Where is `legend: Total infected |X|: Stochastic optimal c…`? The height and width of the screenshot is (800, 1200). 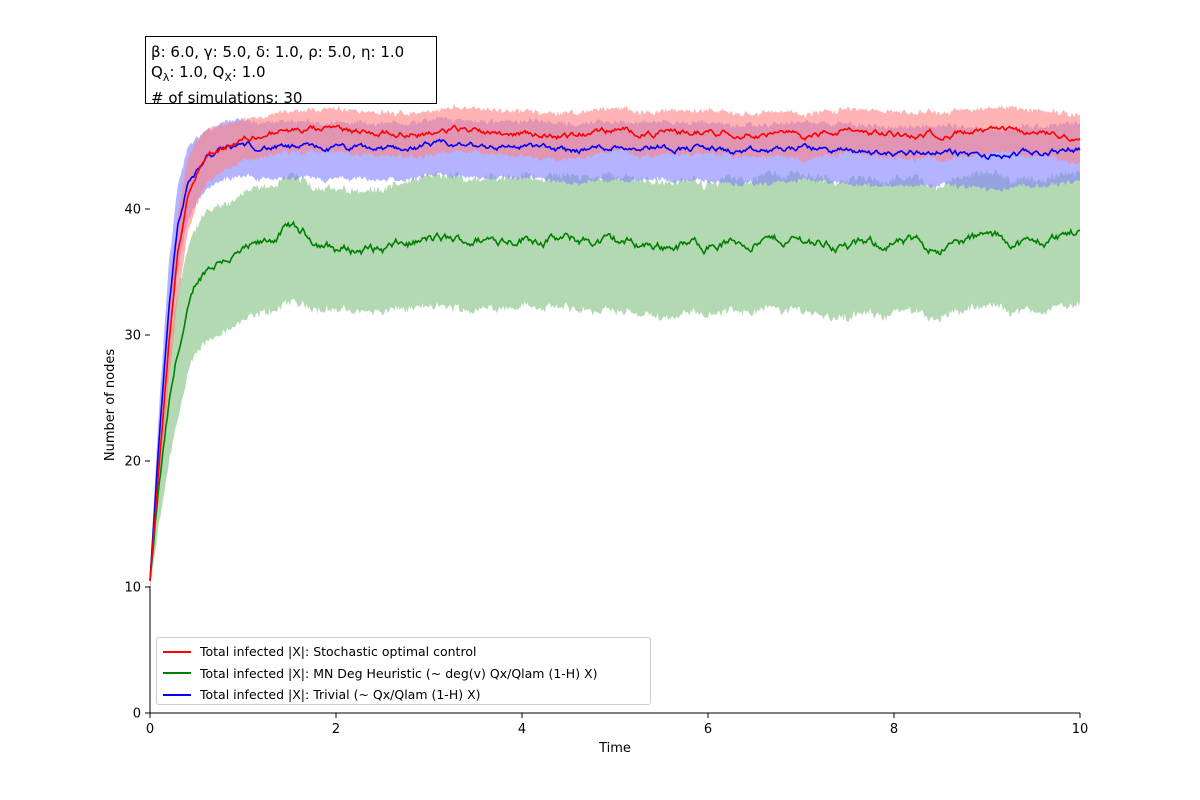
legend: Total infected |X|: Stochastic optimal c… is located at coordinates (403, 671).